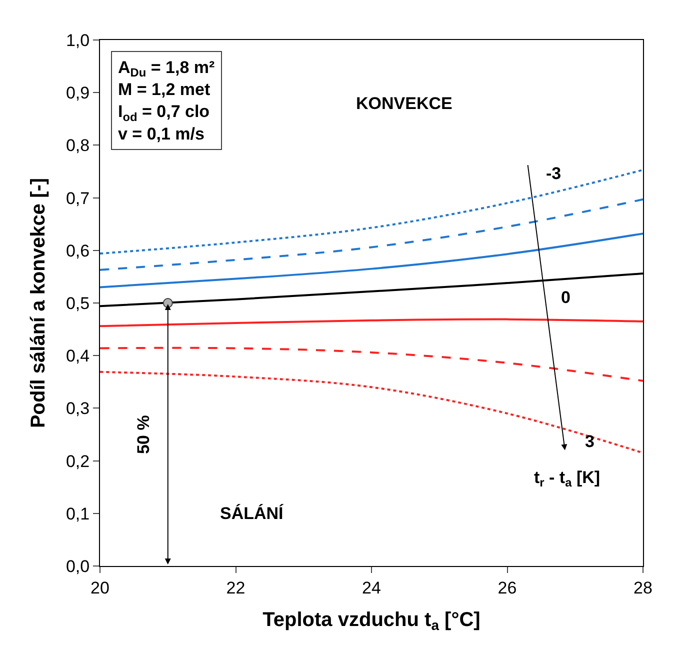 This screenshot has height=661, width=673. Describe the element at coordinates (252, 513) in the screenshot. I see `annotation: SÁLÁNÍ` at that location.